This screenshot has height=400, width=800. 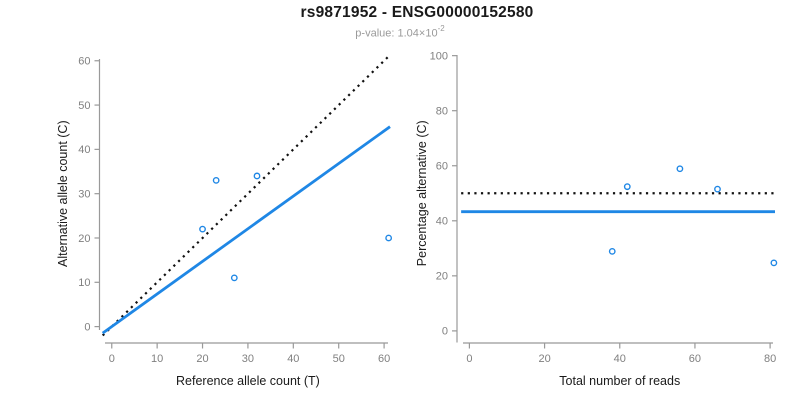 I want to click on x-tick-label: 30, so click(x=248, y=359).